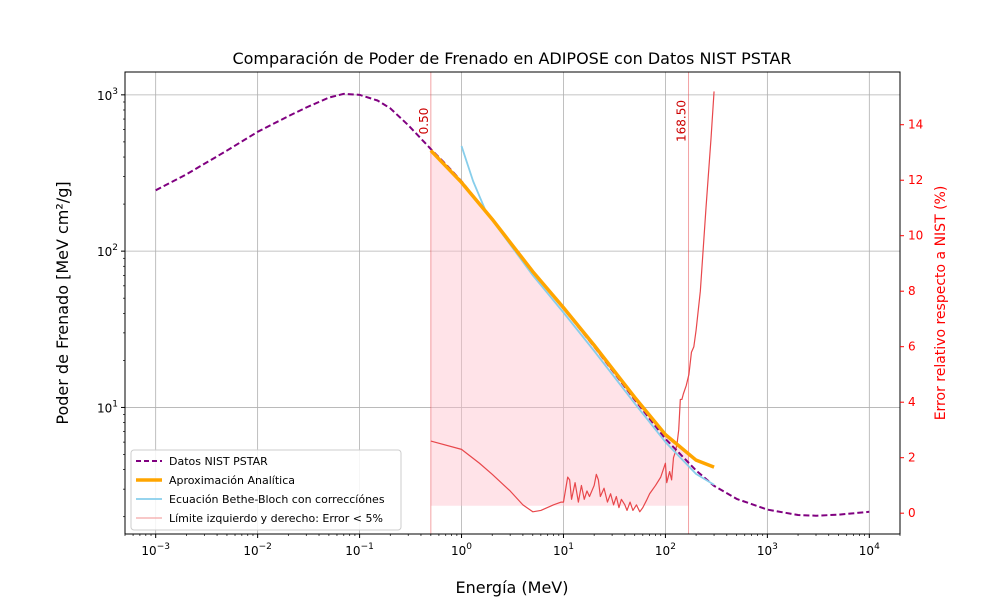 The image size is (1000, 600). Describe the element at coordinates (912, 513) in the screenshot. I see `y2-tick-label: 0` at that location.